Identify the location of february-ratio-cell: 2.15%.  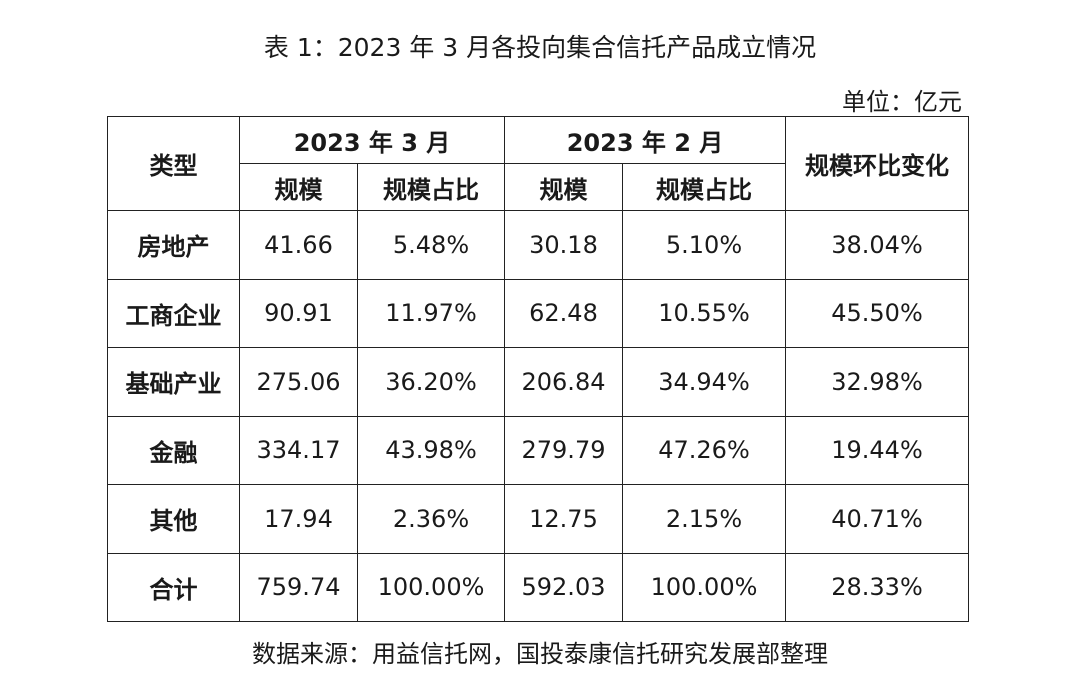
(704, 519).